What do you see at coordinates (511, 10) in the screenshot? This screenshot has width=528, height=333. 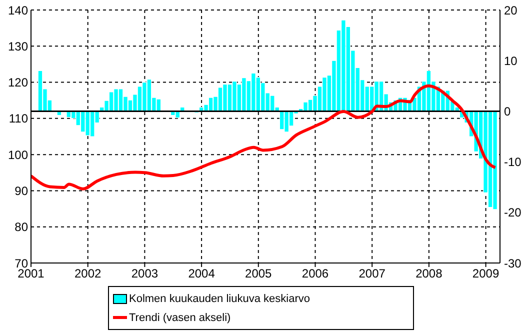 I see `y2-tick-label: 20` at bounding box center [511, 10].